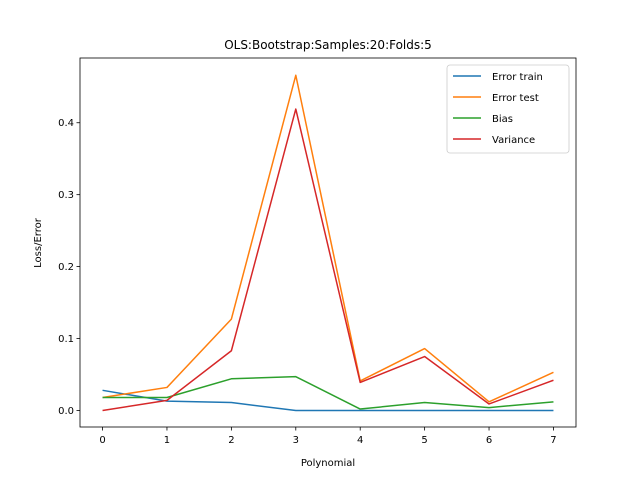  What do you see at coordinates (517, 77) in the screenshot?
I see `legend-label: Error train` at bounding box center [517, 77].